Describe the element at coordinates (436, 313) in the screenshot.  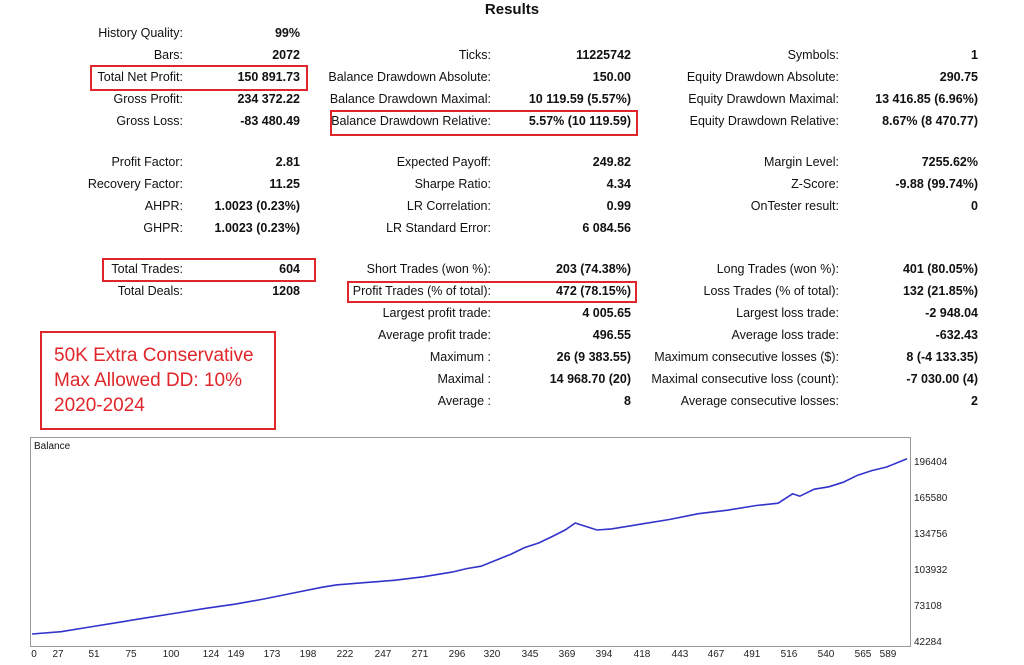
I see `stat-label-largest-profit-trade: Largest profit trade:` at that location.